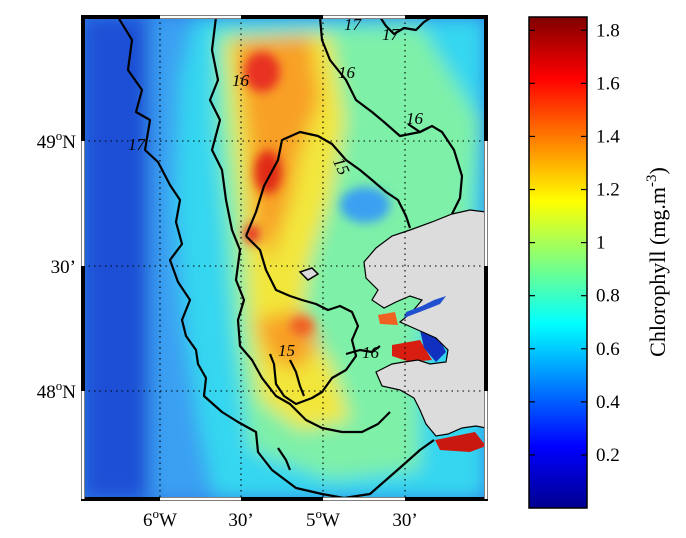 This screenshot has width=686, height=538. What do you see at coordinates (608, 455) in the screenshot?
I see `colorbar-tick-label: 0.2` at bounding box center [608, 455].